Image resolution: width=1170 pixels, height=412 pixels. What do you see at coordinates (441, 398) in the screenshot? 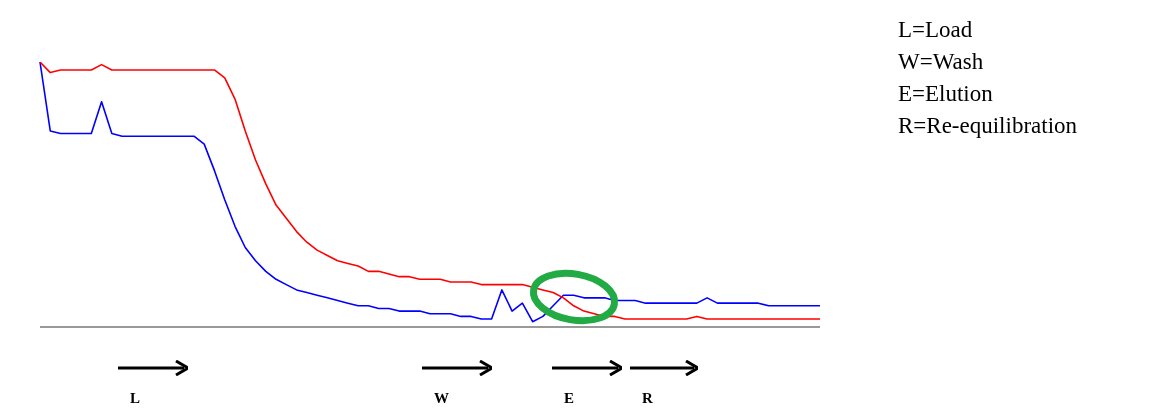
I see `text: W` at bounding box center [441, 398].